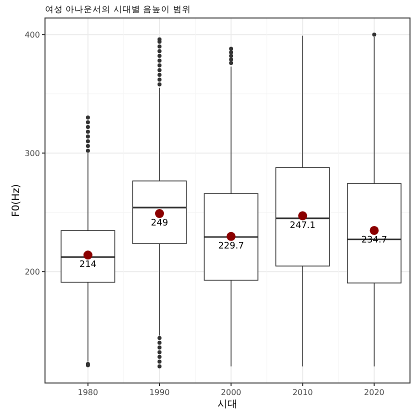 Image resolution: width=412 pixels, height=414 pixels. What do you see at coordinates (159, 392) in the screenshot?
I see `x-tick-label: 1990` at bounding box center [159, 392].